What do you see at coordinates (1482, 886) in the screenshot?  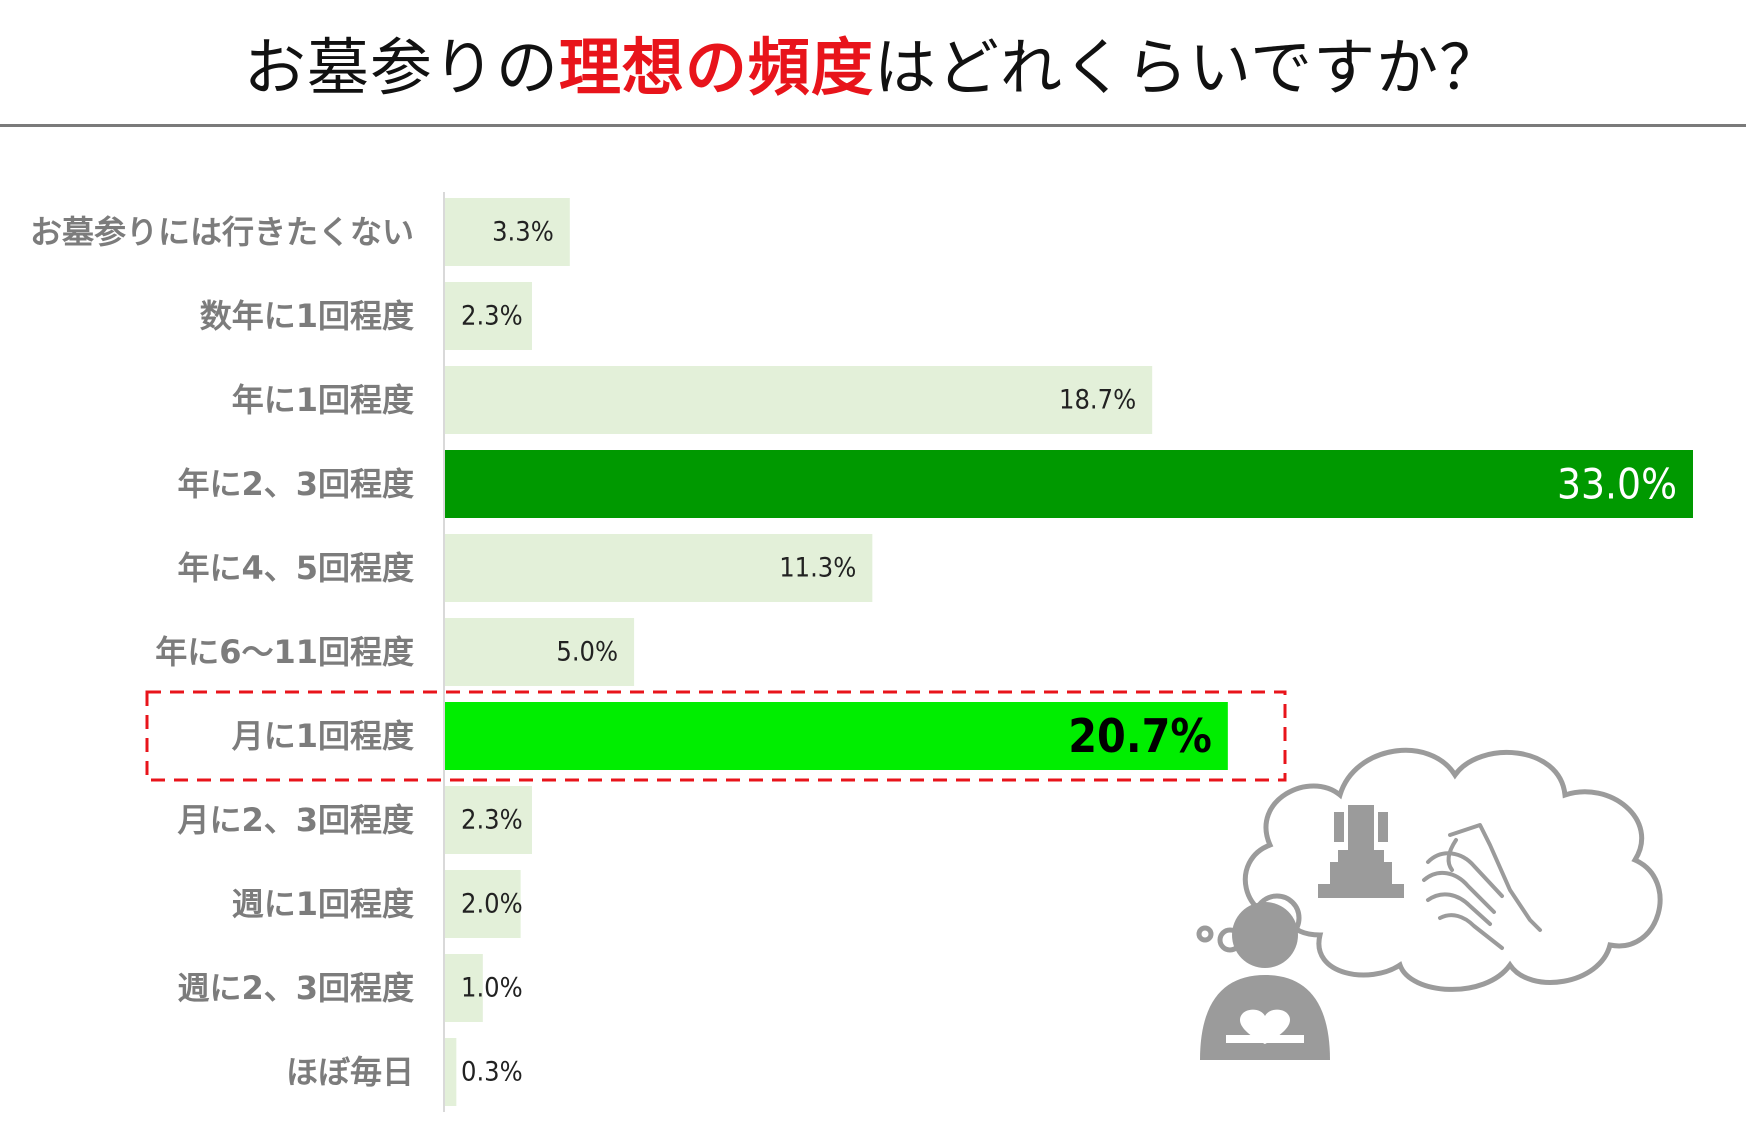 I see `praying-hands-icon` at bounding box center [1482, 886].